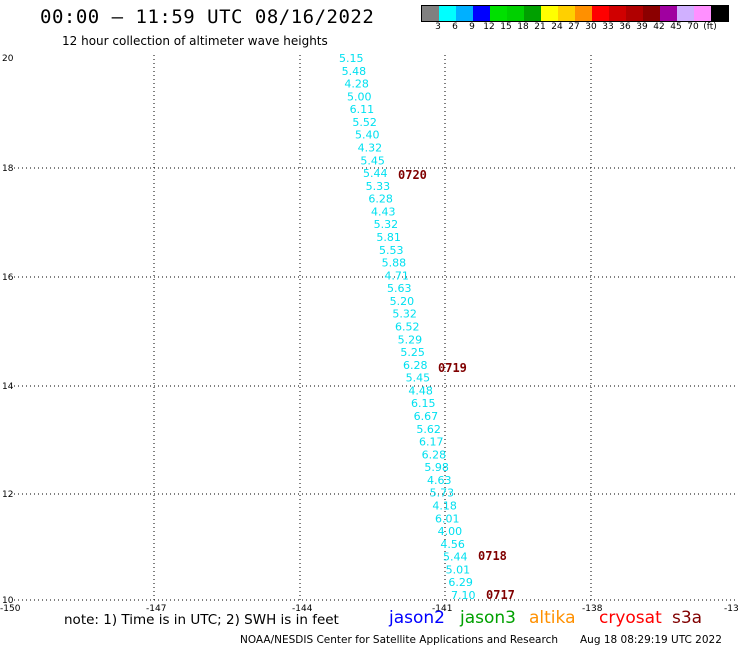 The image size is (740, 650). Describe the element at coordinates (452, 544) in the screenshot. I see `wave-height-value: 4.56` at that location.